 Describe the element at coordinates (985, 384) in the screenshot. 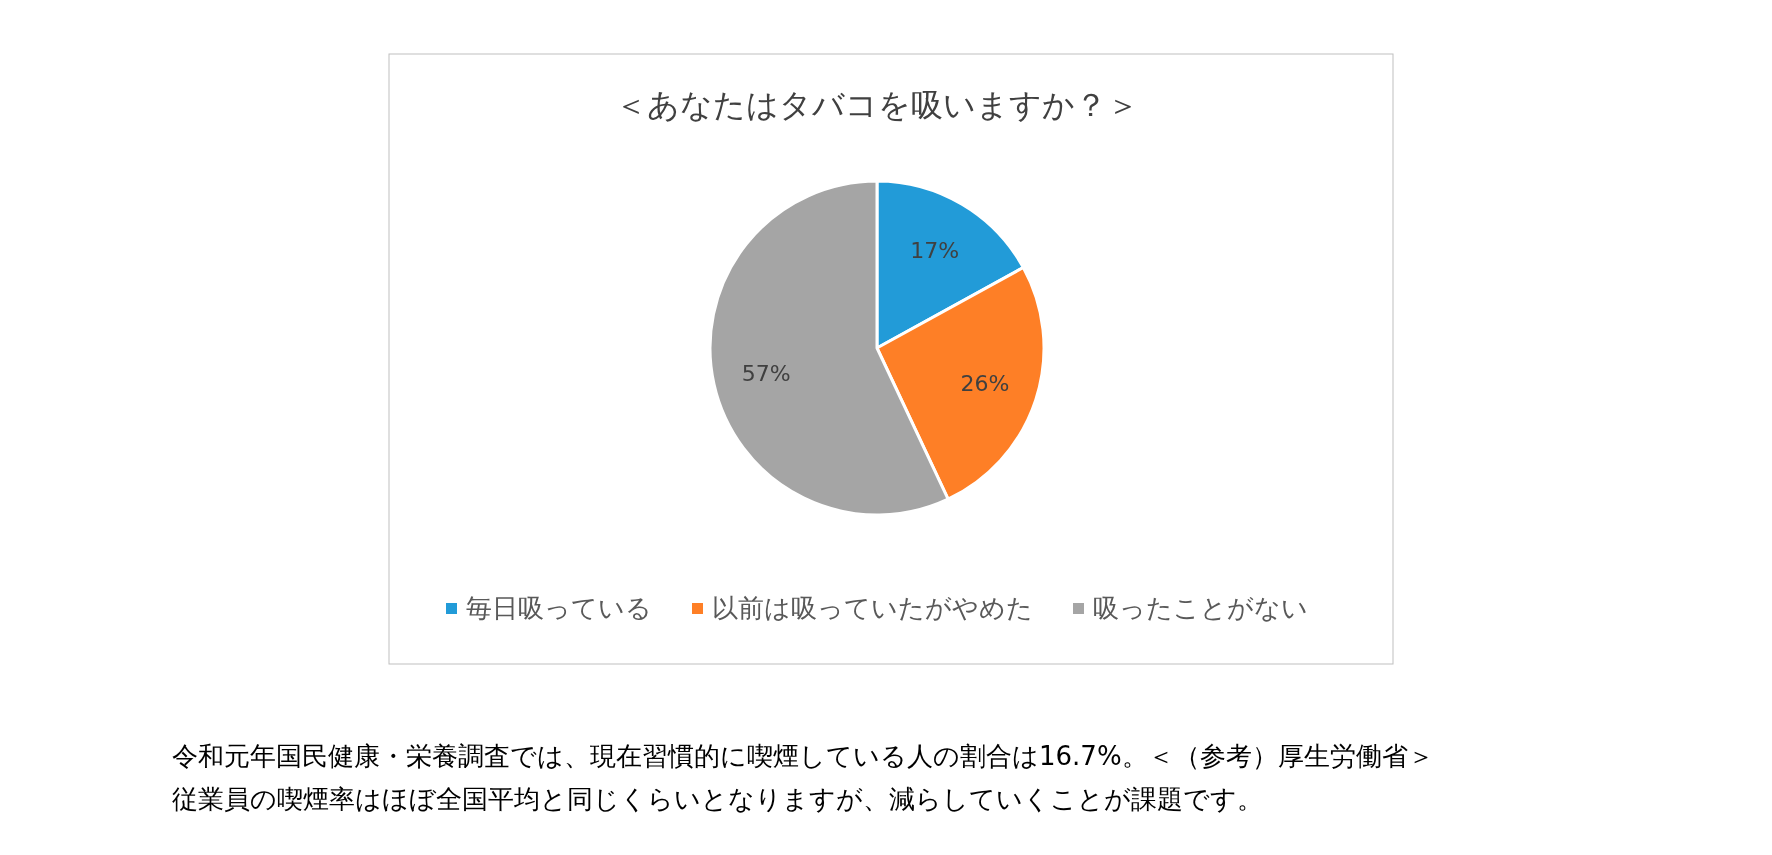

I see `data-label: 26%` at that location.